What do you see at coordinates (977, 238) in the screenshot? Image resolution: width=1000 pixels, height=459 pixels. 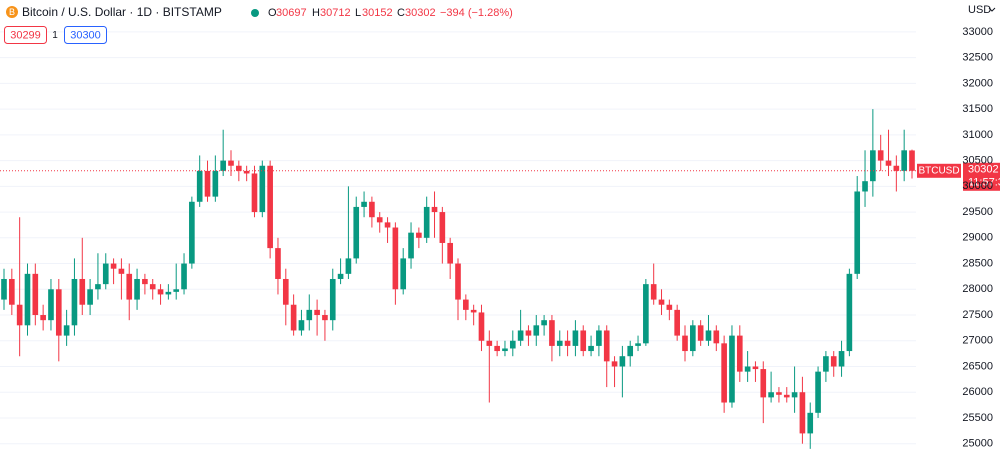 I see `y-tick-label: 29000` at bounding box center [977, 238].